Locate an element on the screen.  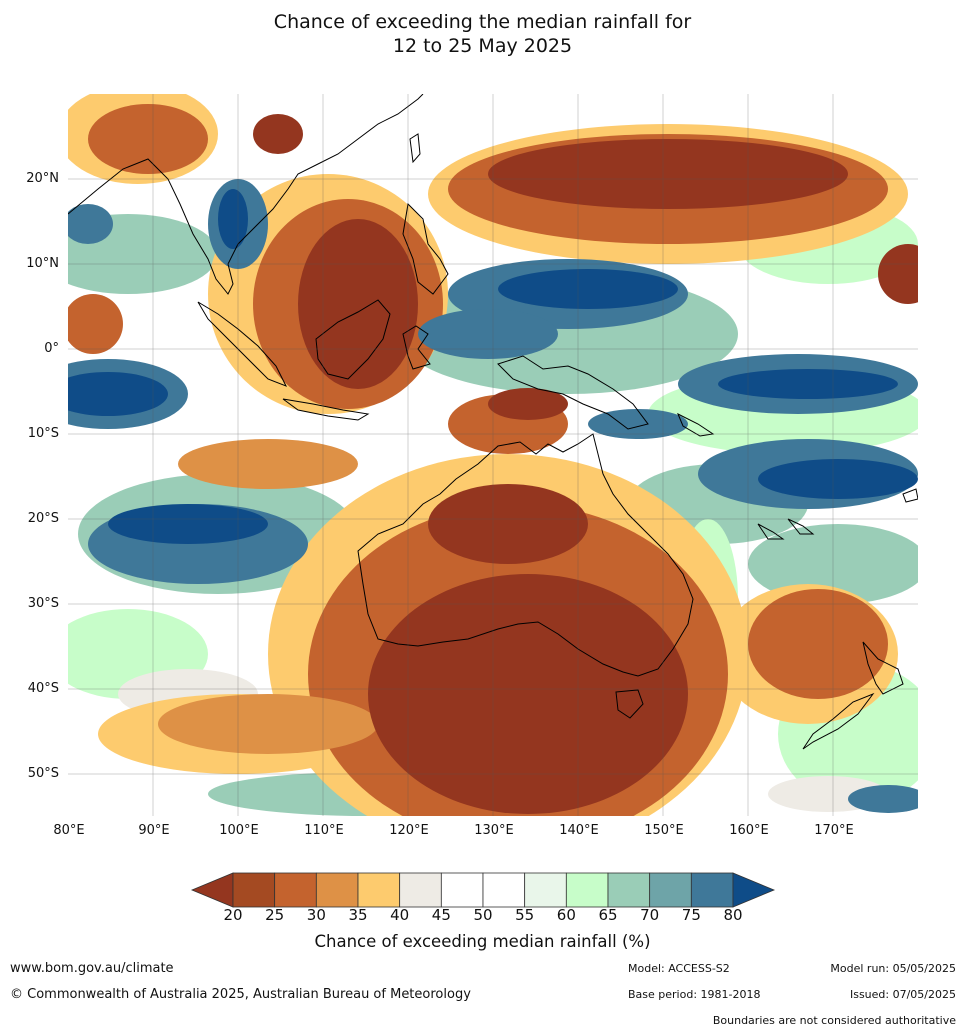
colorbar-segments is located at coordinates (483, 890).